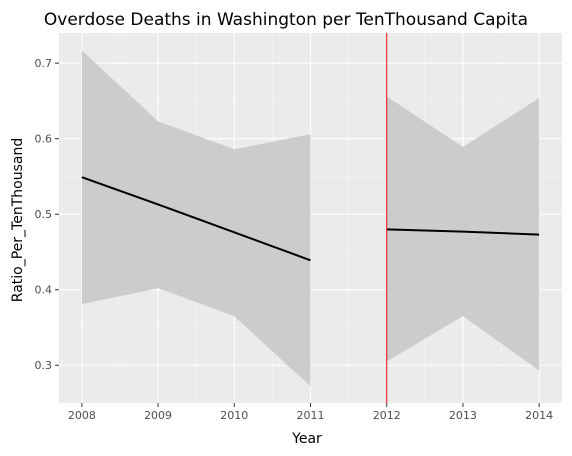 The image size is (572, 456). Describe the element at coordinates (44, 63) in the screenshot. I see `y-tick-label: 0.7` at that location.